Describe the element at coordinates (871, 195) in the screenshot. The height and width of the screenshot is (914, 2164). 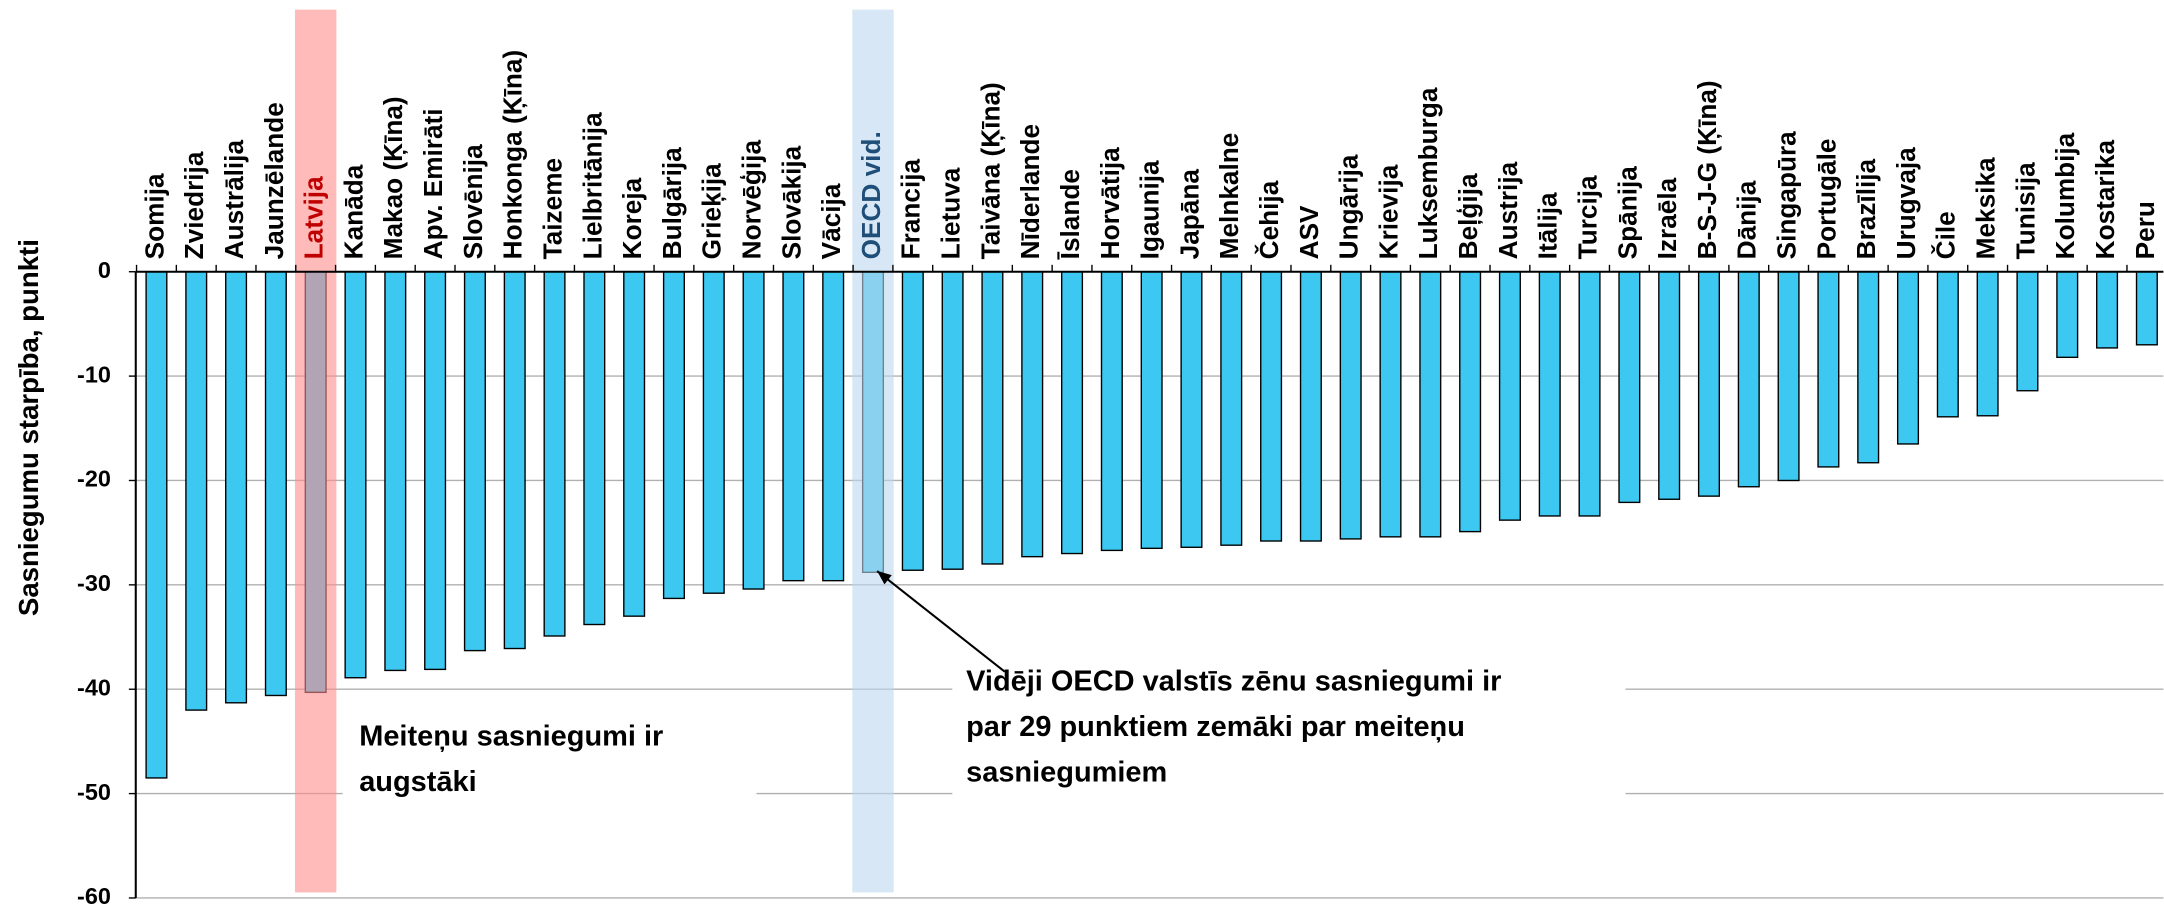
I see `x-tick-label: OECD vid.` at that location.